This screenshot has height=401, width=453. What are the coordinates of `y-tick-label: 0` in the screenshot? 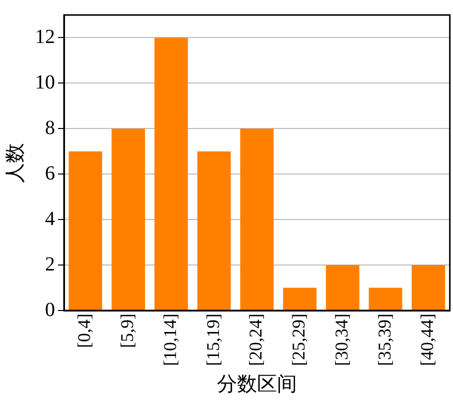 It's located at (50, 309).